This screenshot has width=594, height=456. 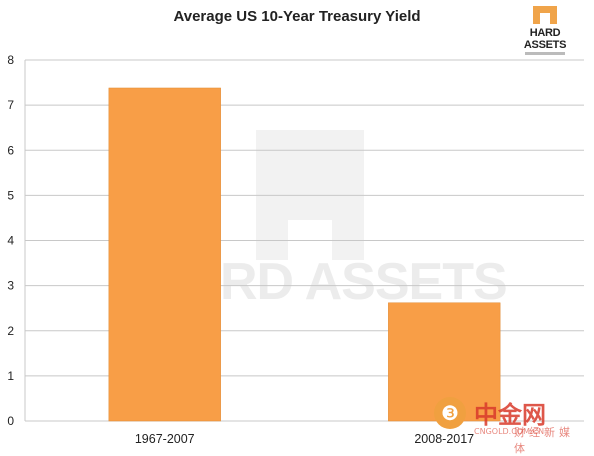 I want to click on y-tick-label: 2, so click(x=10, y=331).